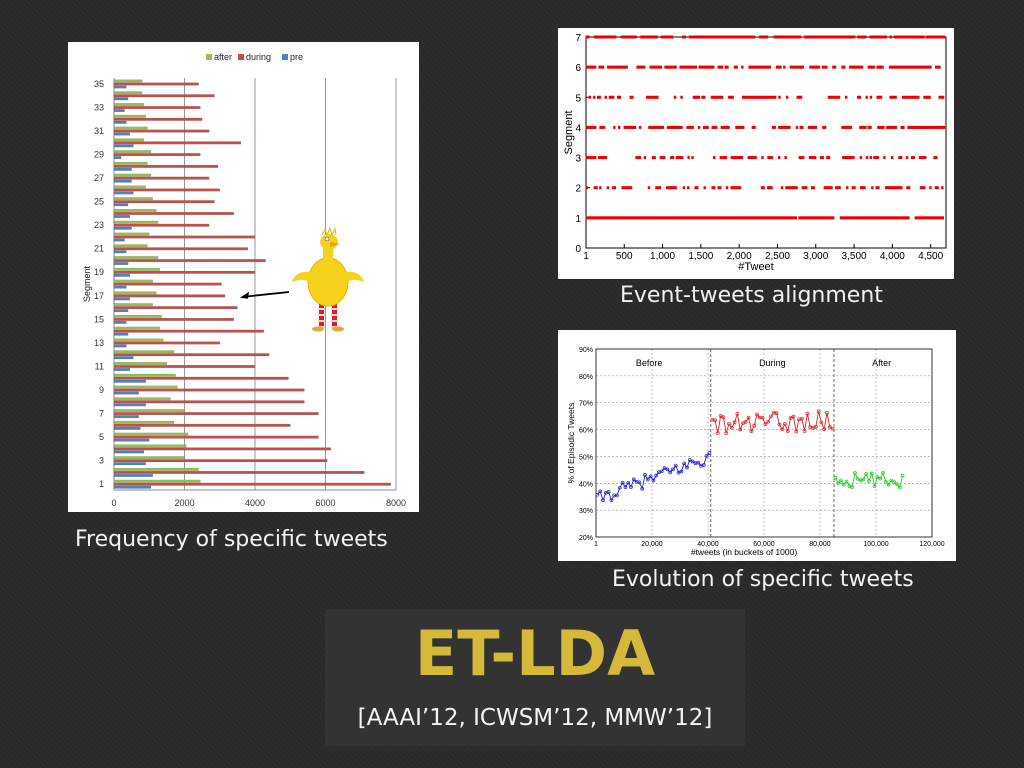 Image resolution: width=1024 pixels, height=768 pixels. I want to click on y-tick-label: 27, so click(99, 178).